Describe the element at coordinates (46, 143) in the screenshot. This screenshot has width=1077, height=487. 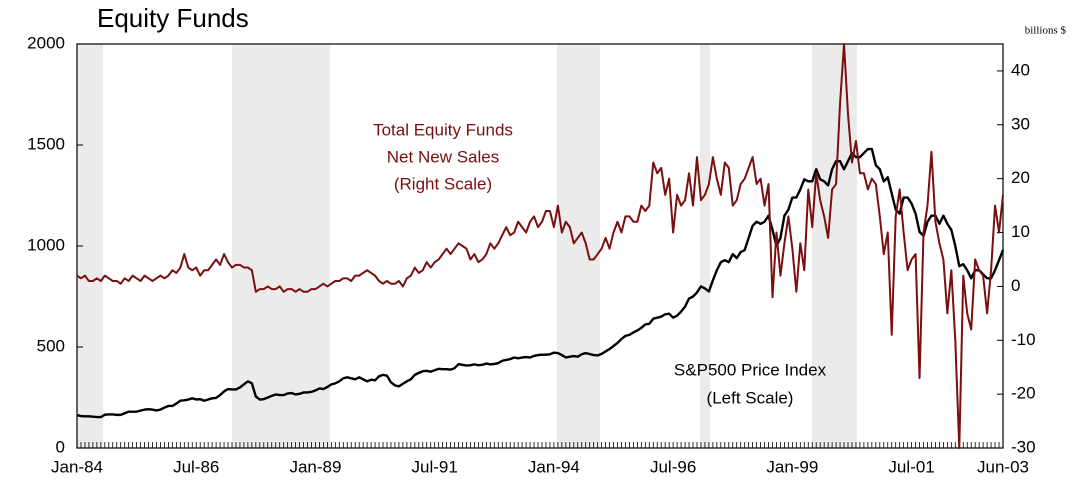
I see `y-tick-label: 1500` at that location.